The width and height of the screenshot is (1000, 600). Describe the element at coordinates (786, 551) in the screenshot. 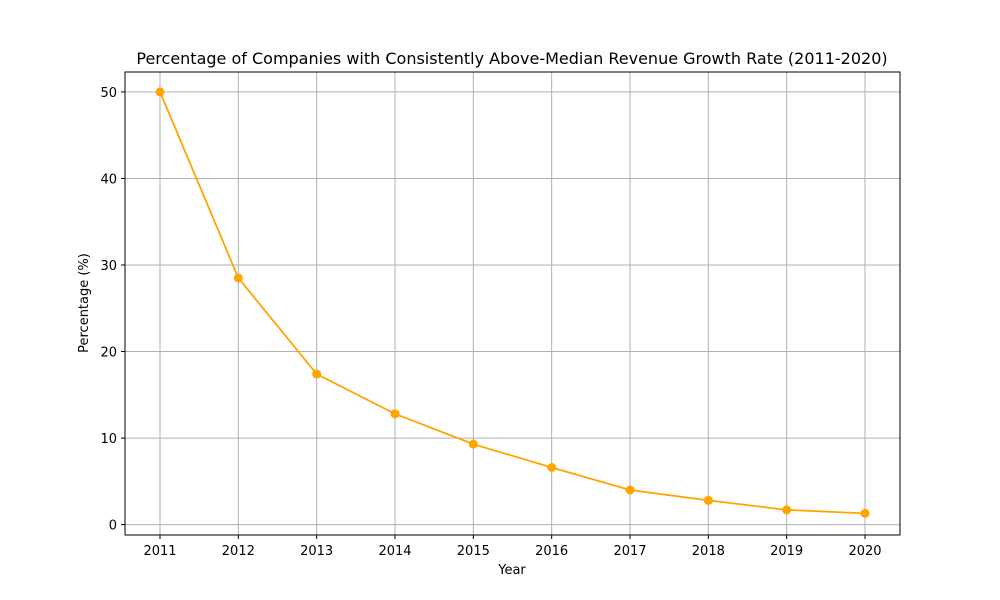

I see `x-tick-label: 2019` at that location.